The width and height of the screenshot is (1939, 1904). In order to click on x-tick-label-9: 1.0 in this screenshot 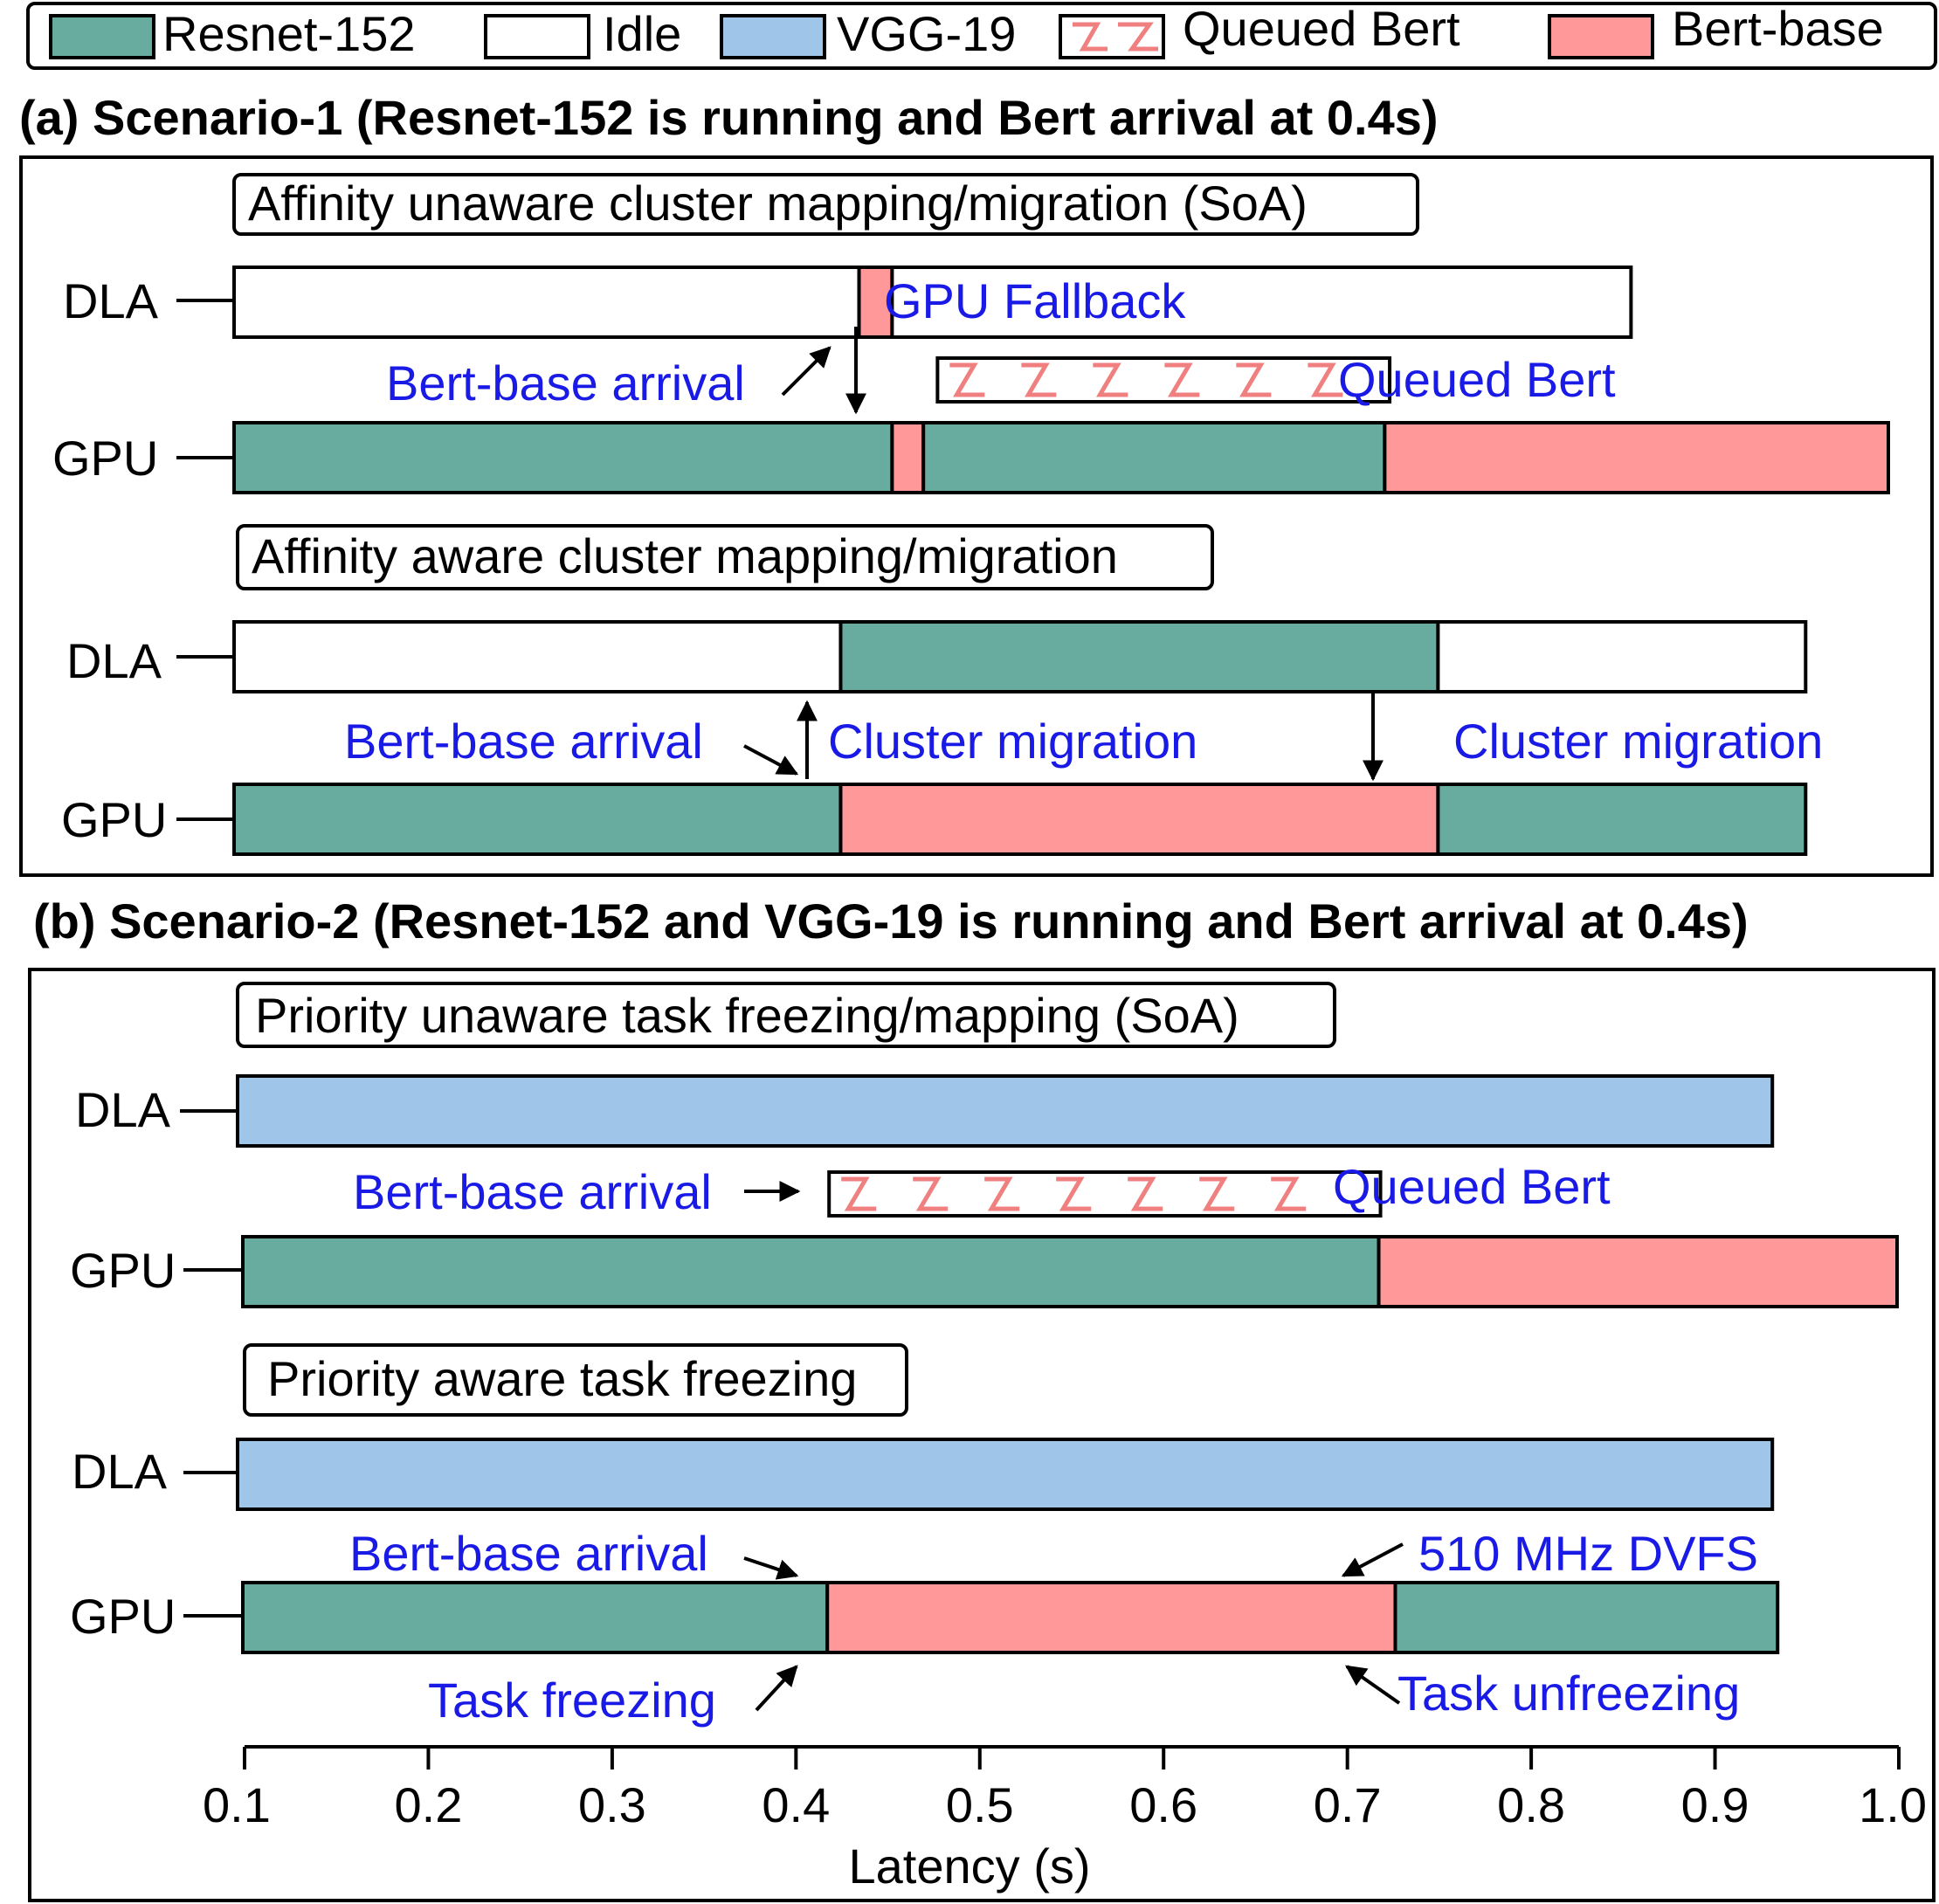, I will do `click(1893, 1804)`.